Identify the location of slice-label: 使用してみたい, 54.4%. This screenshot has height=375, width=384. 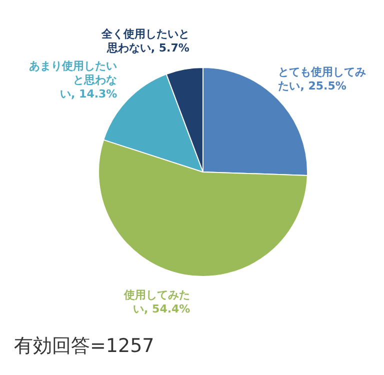
(156, 302).